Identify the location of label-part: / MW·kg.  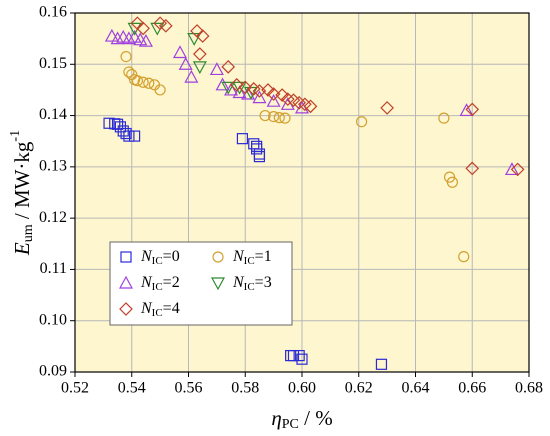
(22, 182).